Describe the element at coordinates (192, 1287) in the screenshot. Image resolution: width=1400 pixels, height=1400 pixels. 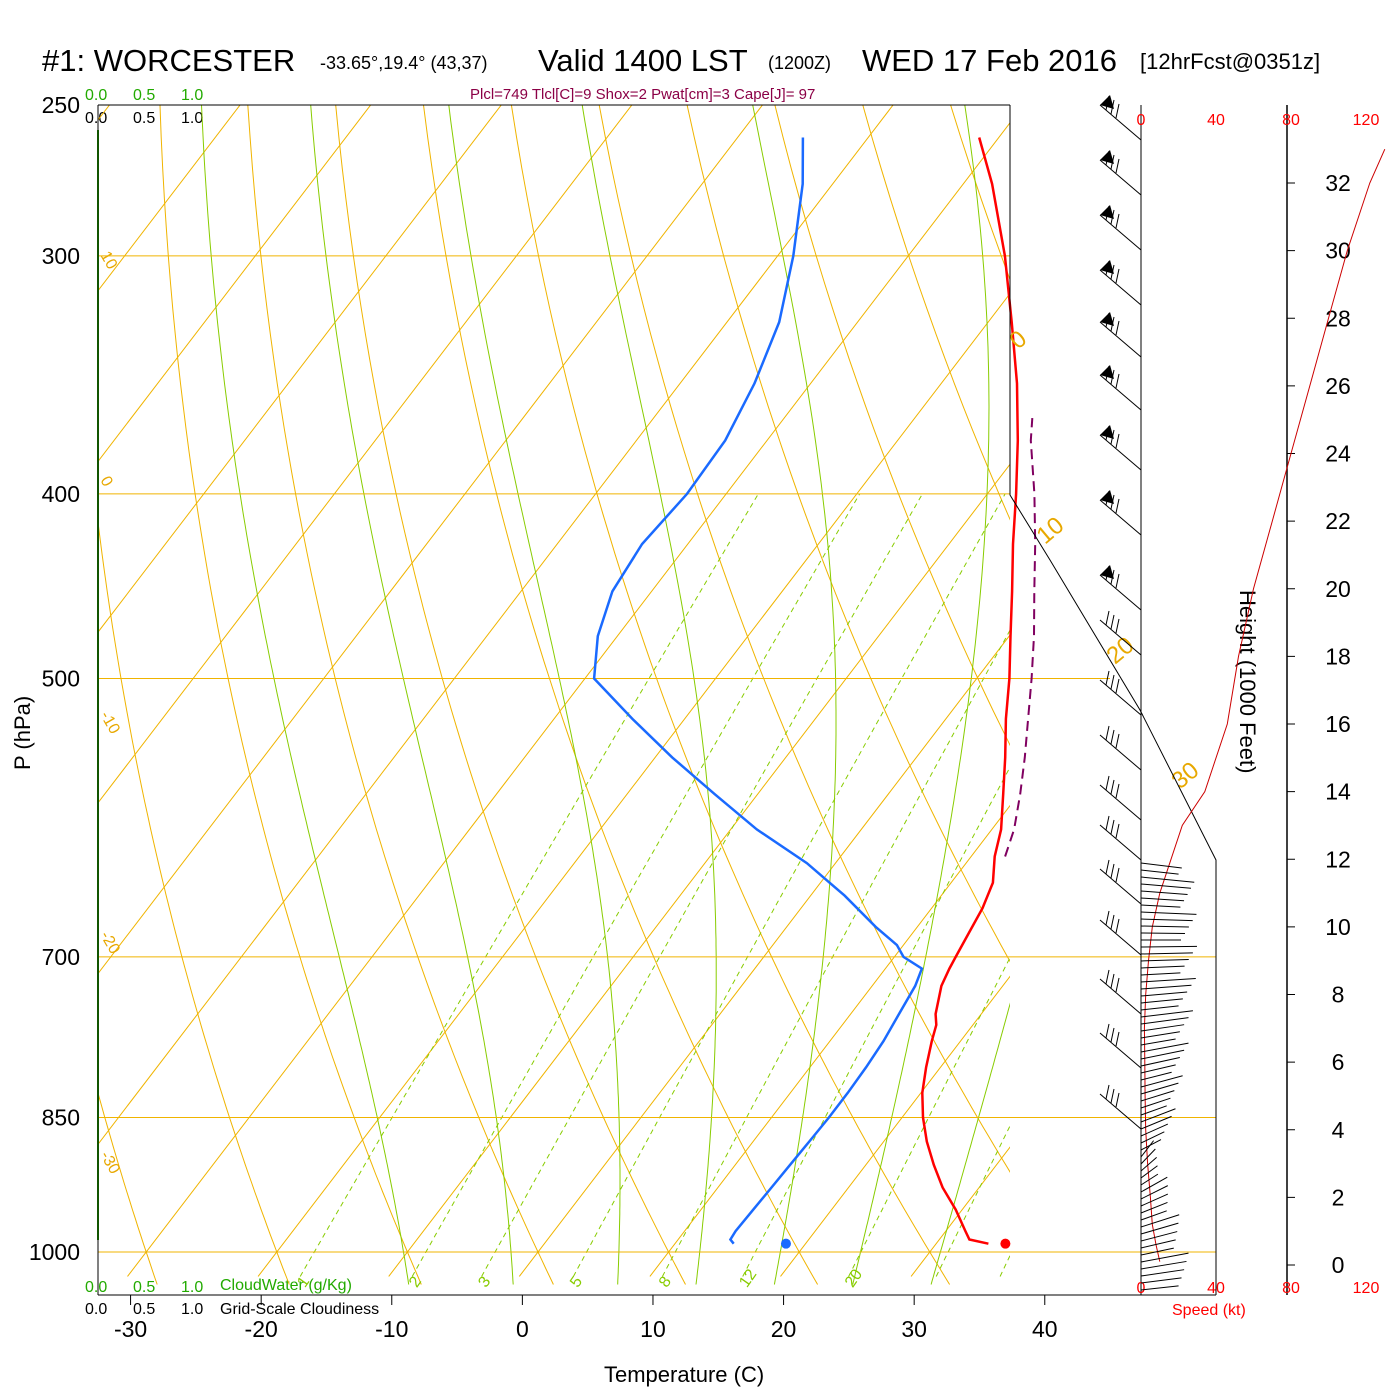
I see `scale-bottom-green-2: 1.0` at that location.